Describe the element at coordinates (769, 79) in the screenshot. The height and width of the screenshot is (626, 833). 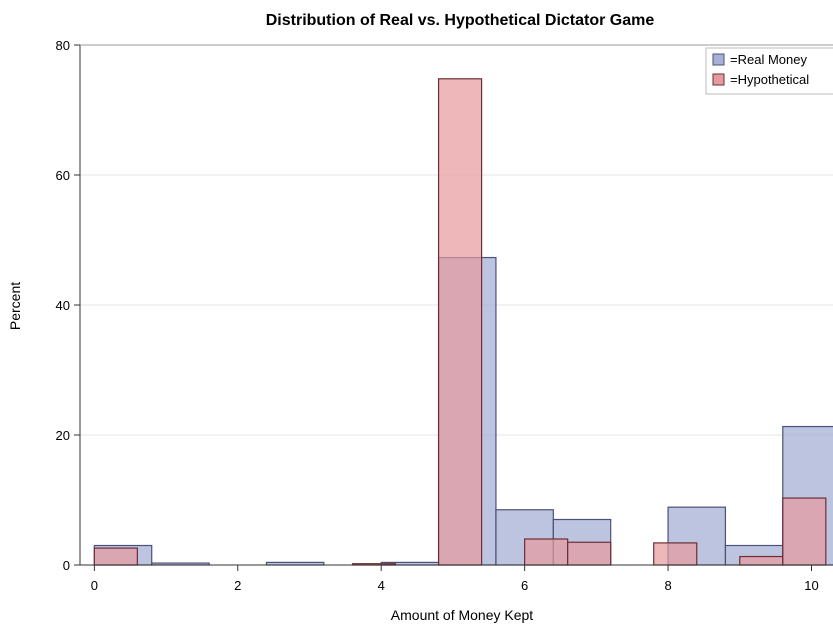
I see `legend-label-1: =Hypothetical` at that location.